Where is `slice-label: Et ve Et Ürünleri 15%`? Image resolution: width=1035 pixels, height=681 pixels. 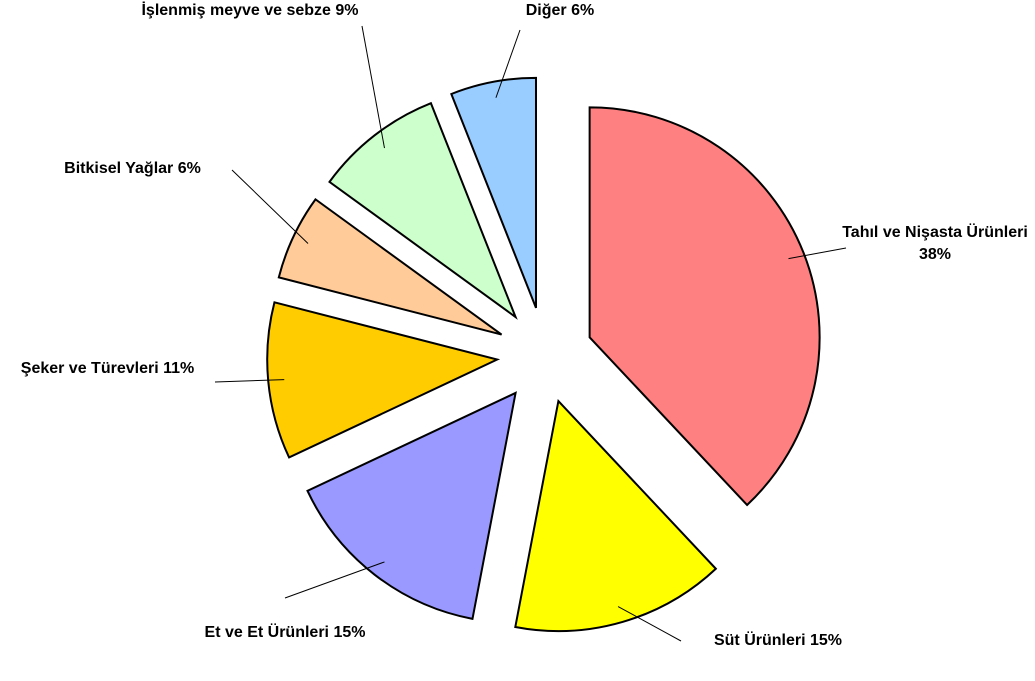 slice-label: Et ve Et Ürünleri 15% is located at coordinates (285, 633).